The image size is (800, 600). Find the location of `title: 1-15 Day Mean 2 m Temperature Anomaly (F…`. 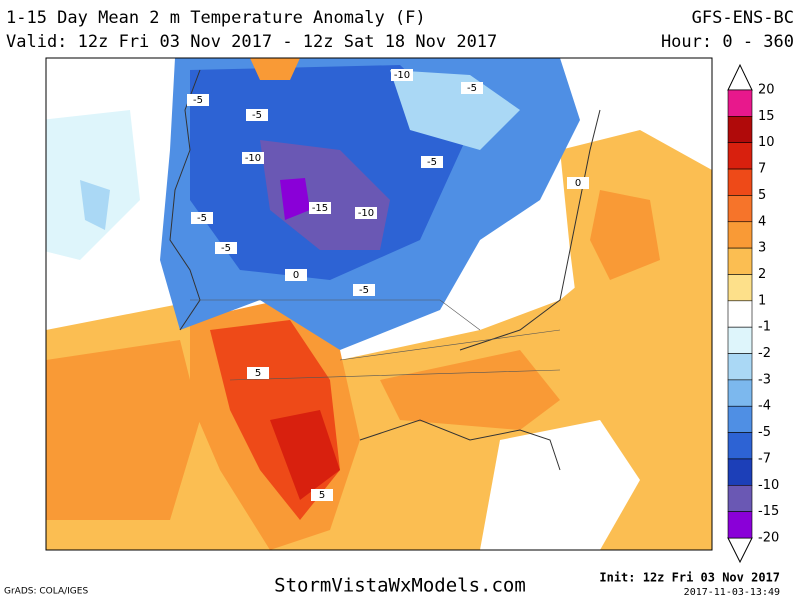

title: 1-15 Day Mean 2 m Temperature Anomaly (F… is located at coordinates (216, 18).